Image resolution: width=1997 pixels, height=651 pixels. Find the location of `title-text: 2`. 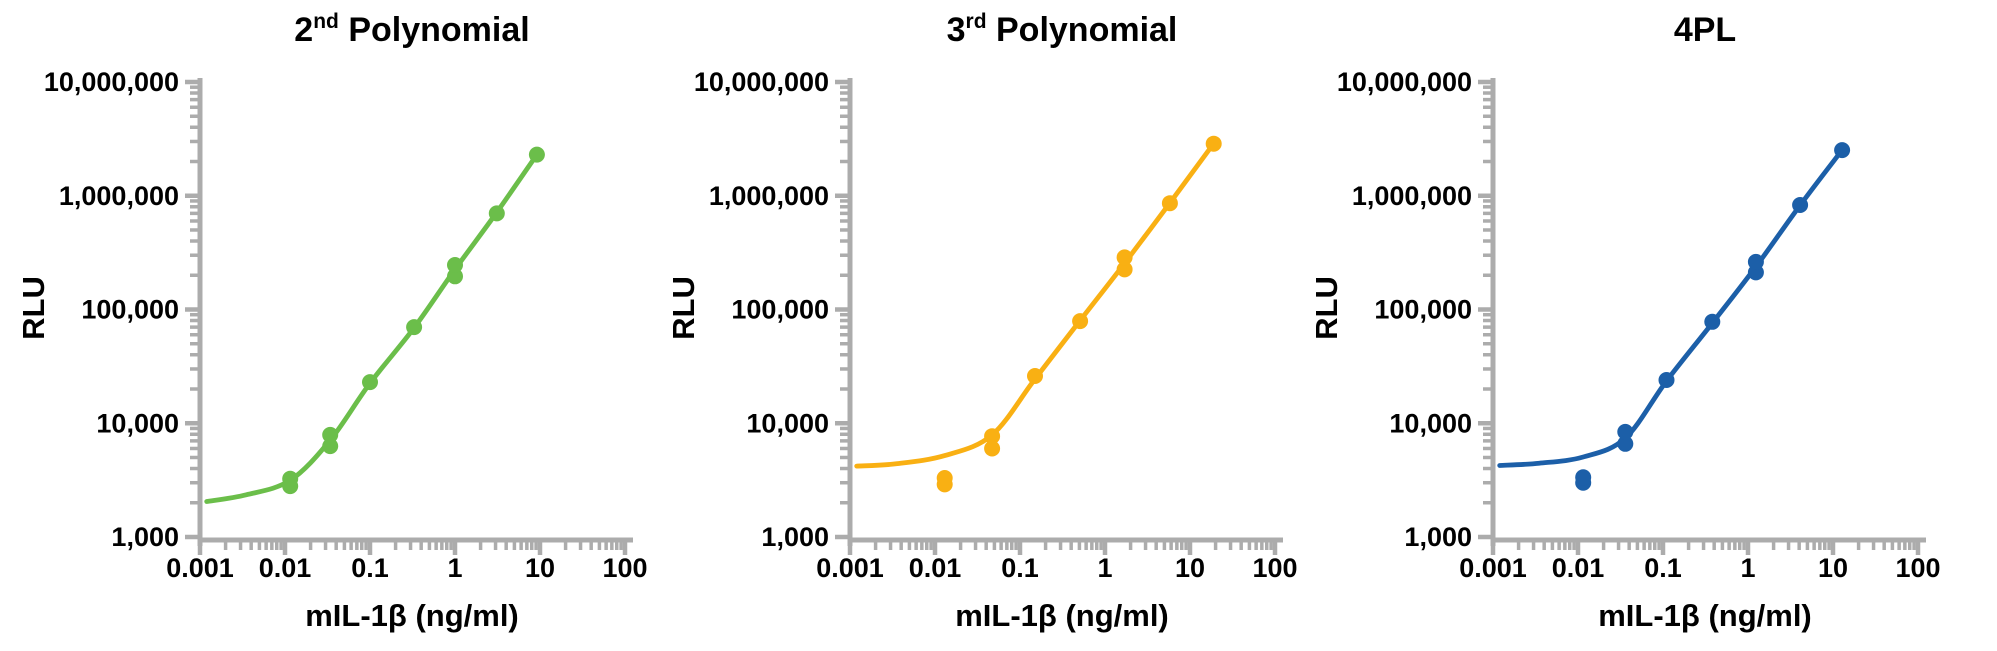

title-text: 2 is located at coordinates (304, 30).